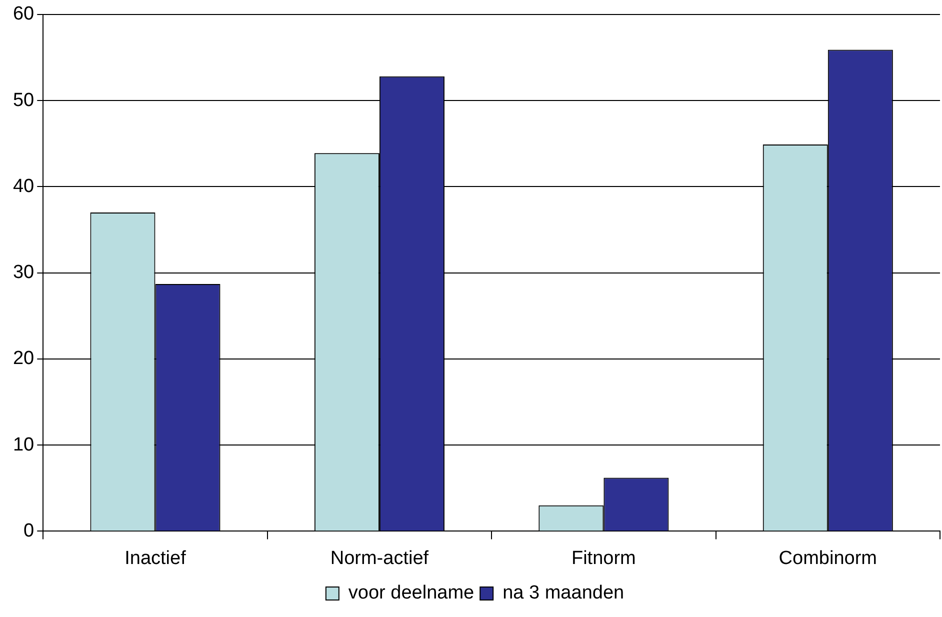  Describe the element at coordinates (23, 100) in the screenshot. I see `y-tick-label: 50` at that location.